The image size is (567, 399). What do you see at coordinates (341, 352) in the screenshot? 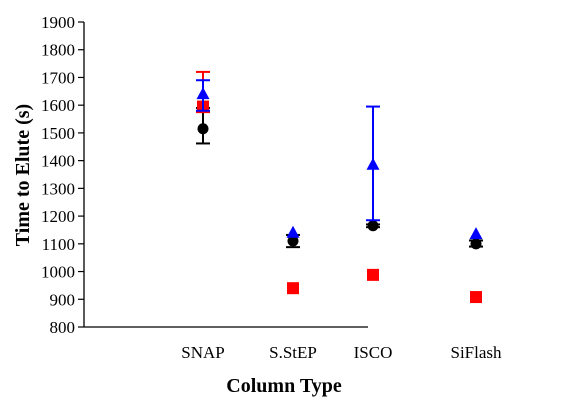
I see `x-ticks: SNAP S.StEP ISCO SiFlash` at bounding box center [341, 352].